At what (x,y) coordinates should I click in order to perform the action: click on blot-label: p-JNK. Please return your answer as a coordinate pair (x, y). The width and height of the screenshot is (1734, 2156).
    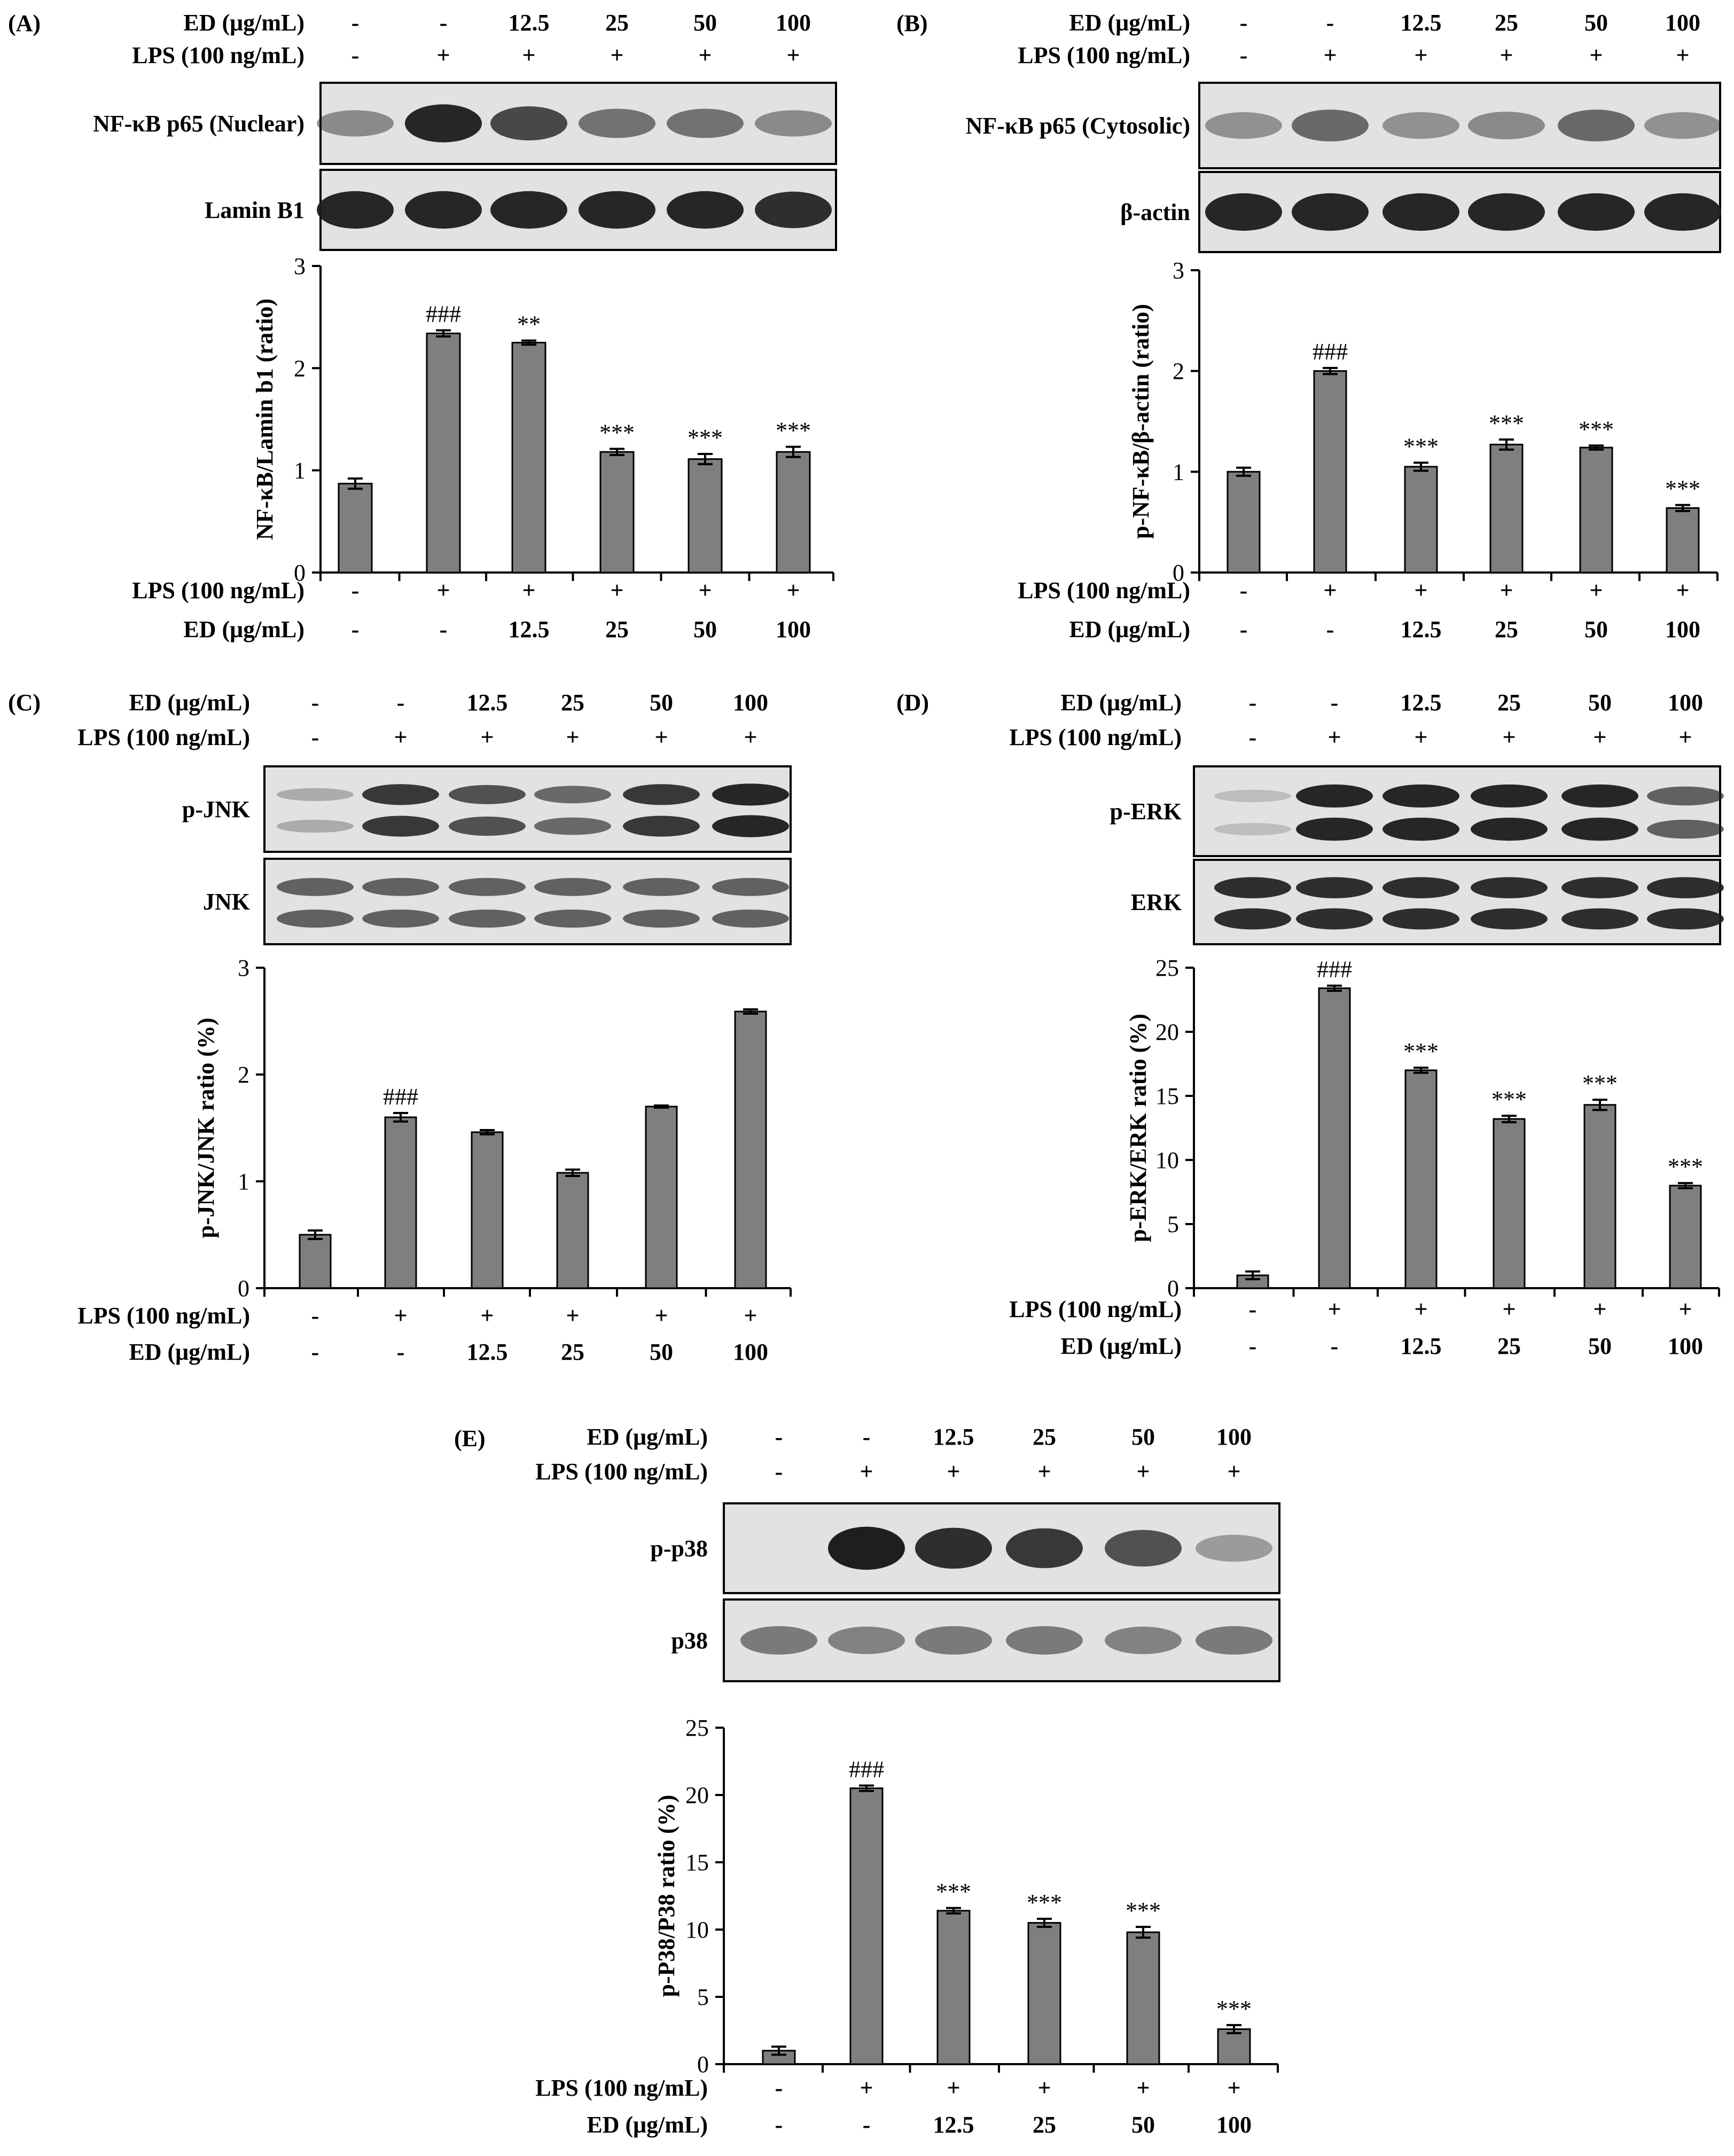
    Looking at the image, I should click on (216, 809).